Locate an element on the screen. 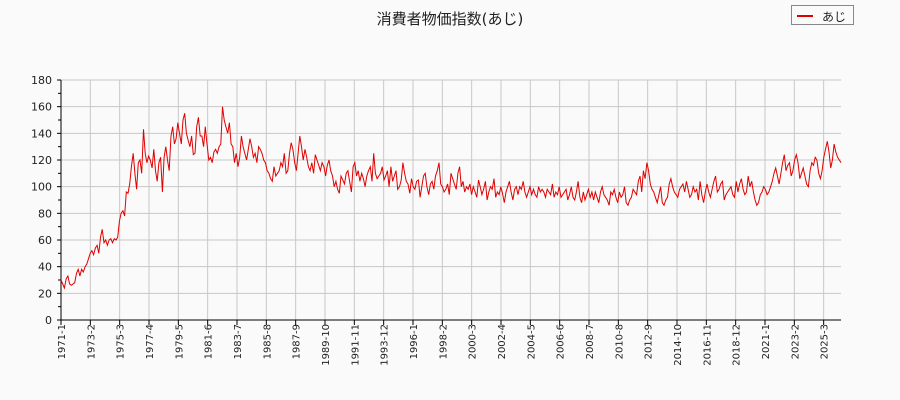 The width and height of the screenshot is (900, 400). y-tick-label: 60 is located at coordinates (45, 240).